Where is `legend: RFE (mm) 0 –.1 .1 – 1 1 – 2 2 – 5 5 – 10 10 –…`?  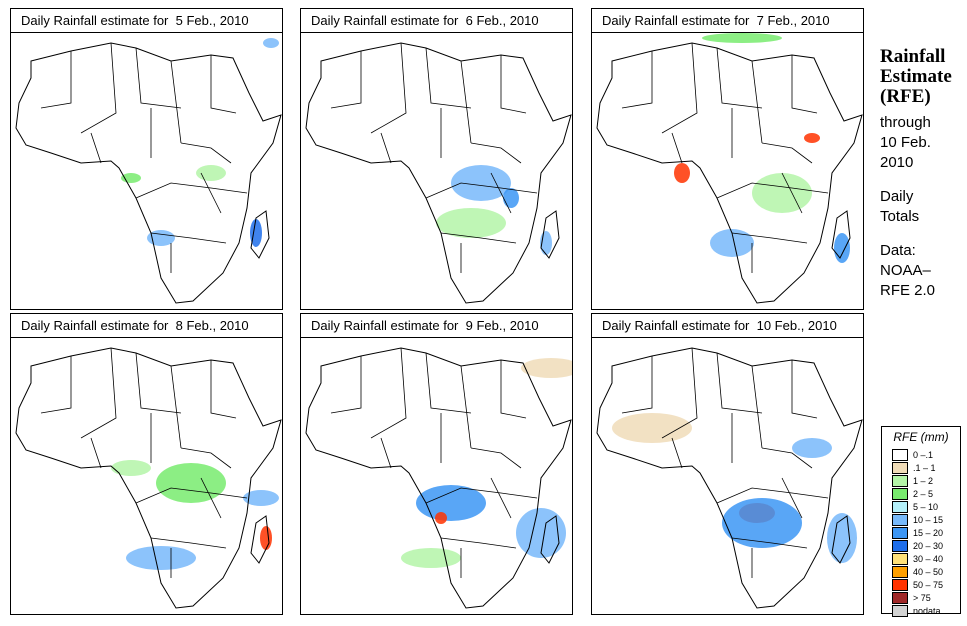 legend: RFE (mm) 0 –.1 .1 – 1 1 – 2 2 – 5 5 – 10 10 –… is located at coordinates (921, 521).